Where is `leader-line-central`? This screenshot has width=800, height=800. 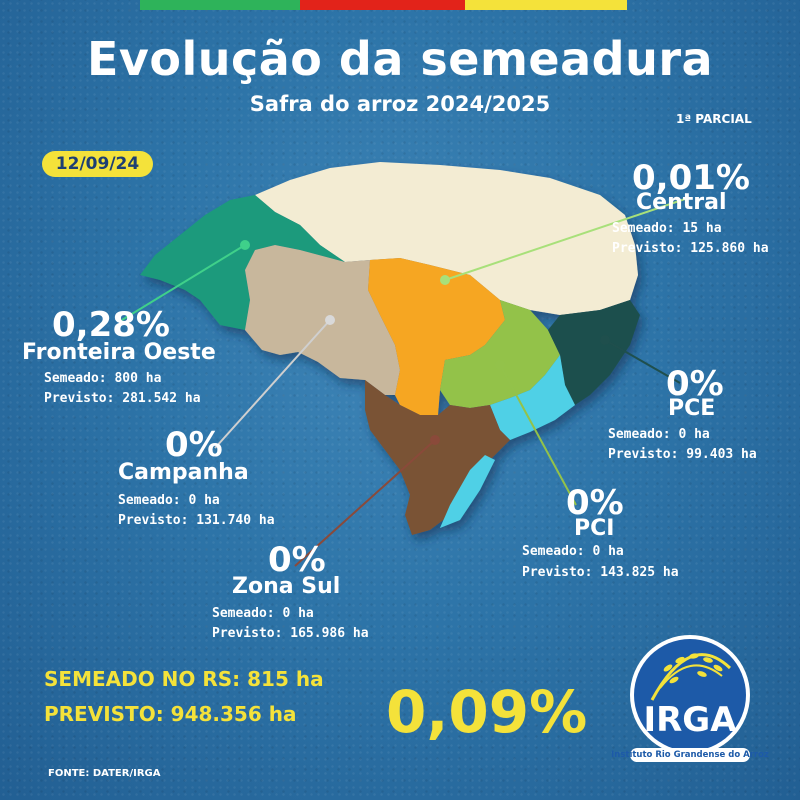
leader-line-central is located at coordinates (566, 239).